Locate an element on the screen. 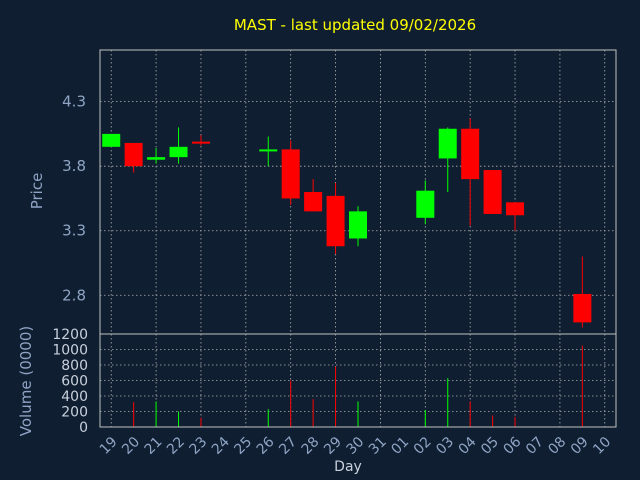  x-tick-label: 01 is located at coordinates (400, 446).